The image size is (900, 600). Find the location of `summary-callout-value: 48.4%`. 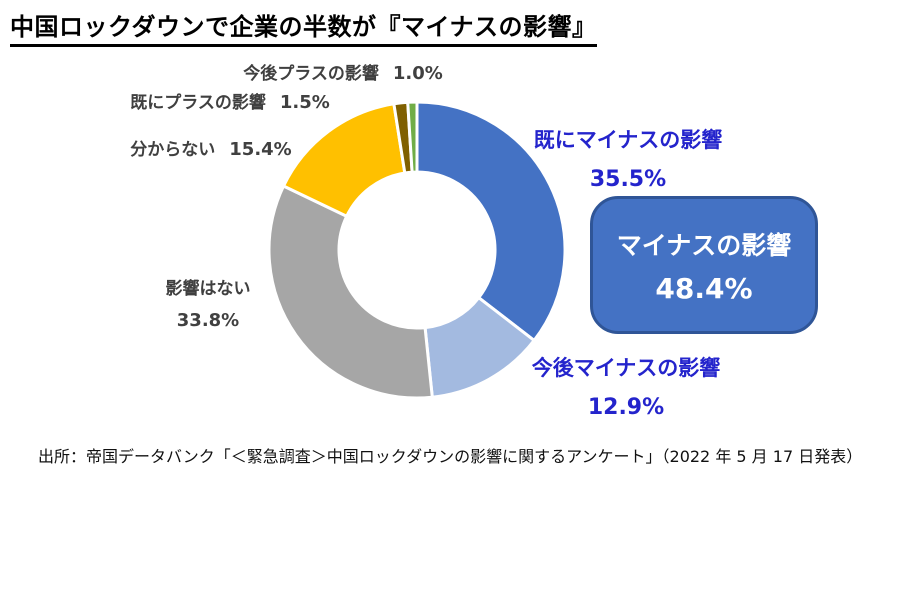

summary-callout-value: 48.4% is located at coordinates (704, 288).